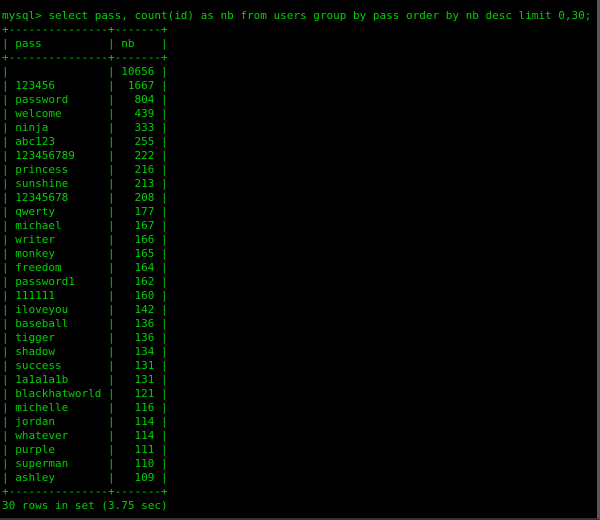 Image resolution: width=600 pixels, height=520 pixels. Describe the element at coordinates (85, 253) in the screenshot. I see `table-row: | monkey | 165 |` at that location.